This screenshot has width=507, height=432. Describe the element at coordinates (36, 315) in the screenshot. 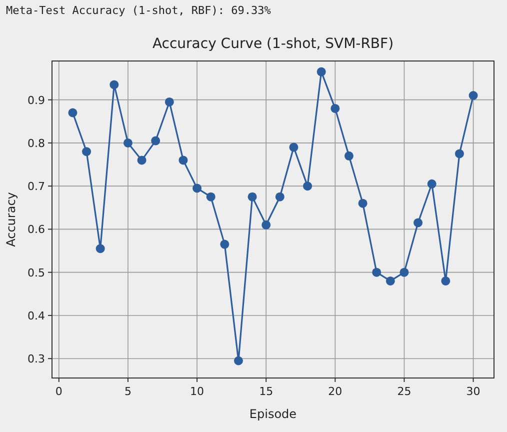

I see `y-tick-label: 0.4` at that location.